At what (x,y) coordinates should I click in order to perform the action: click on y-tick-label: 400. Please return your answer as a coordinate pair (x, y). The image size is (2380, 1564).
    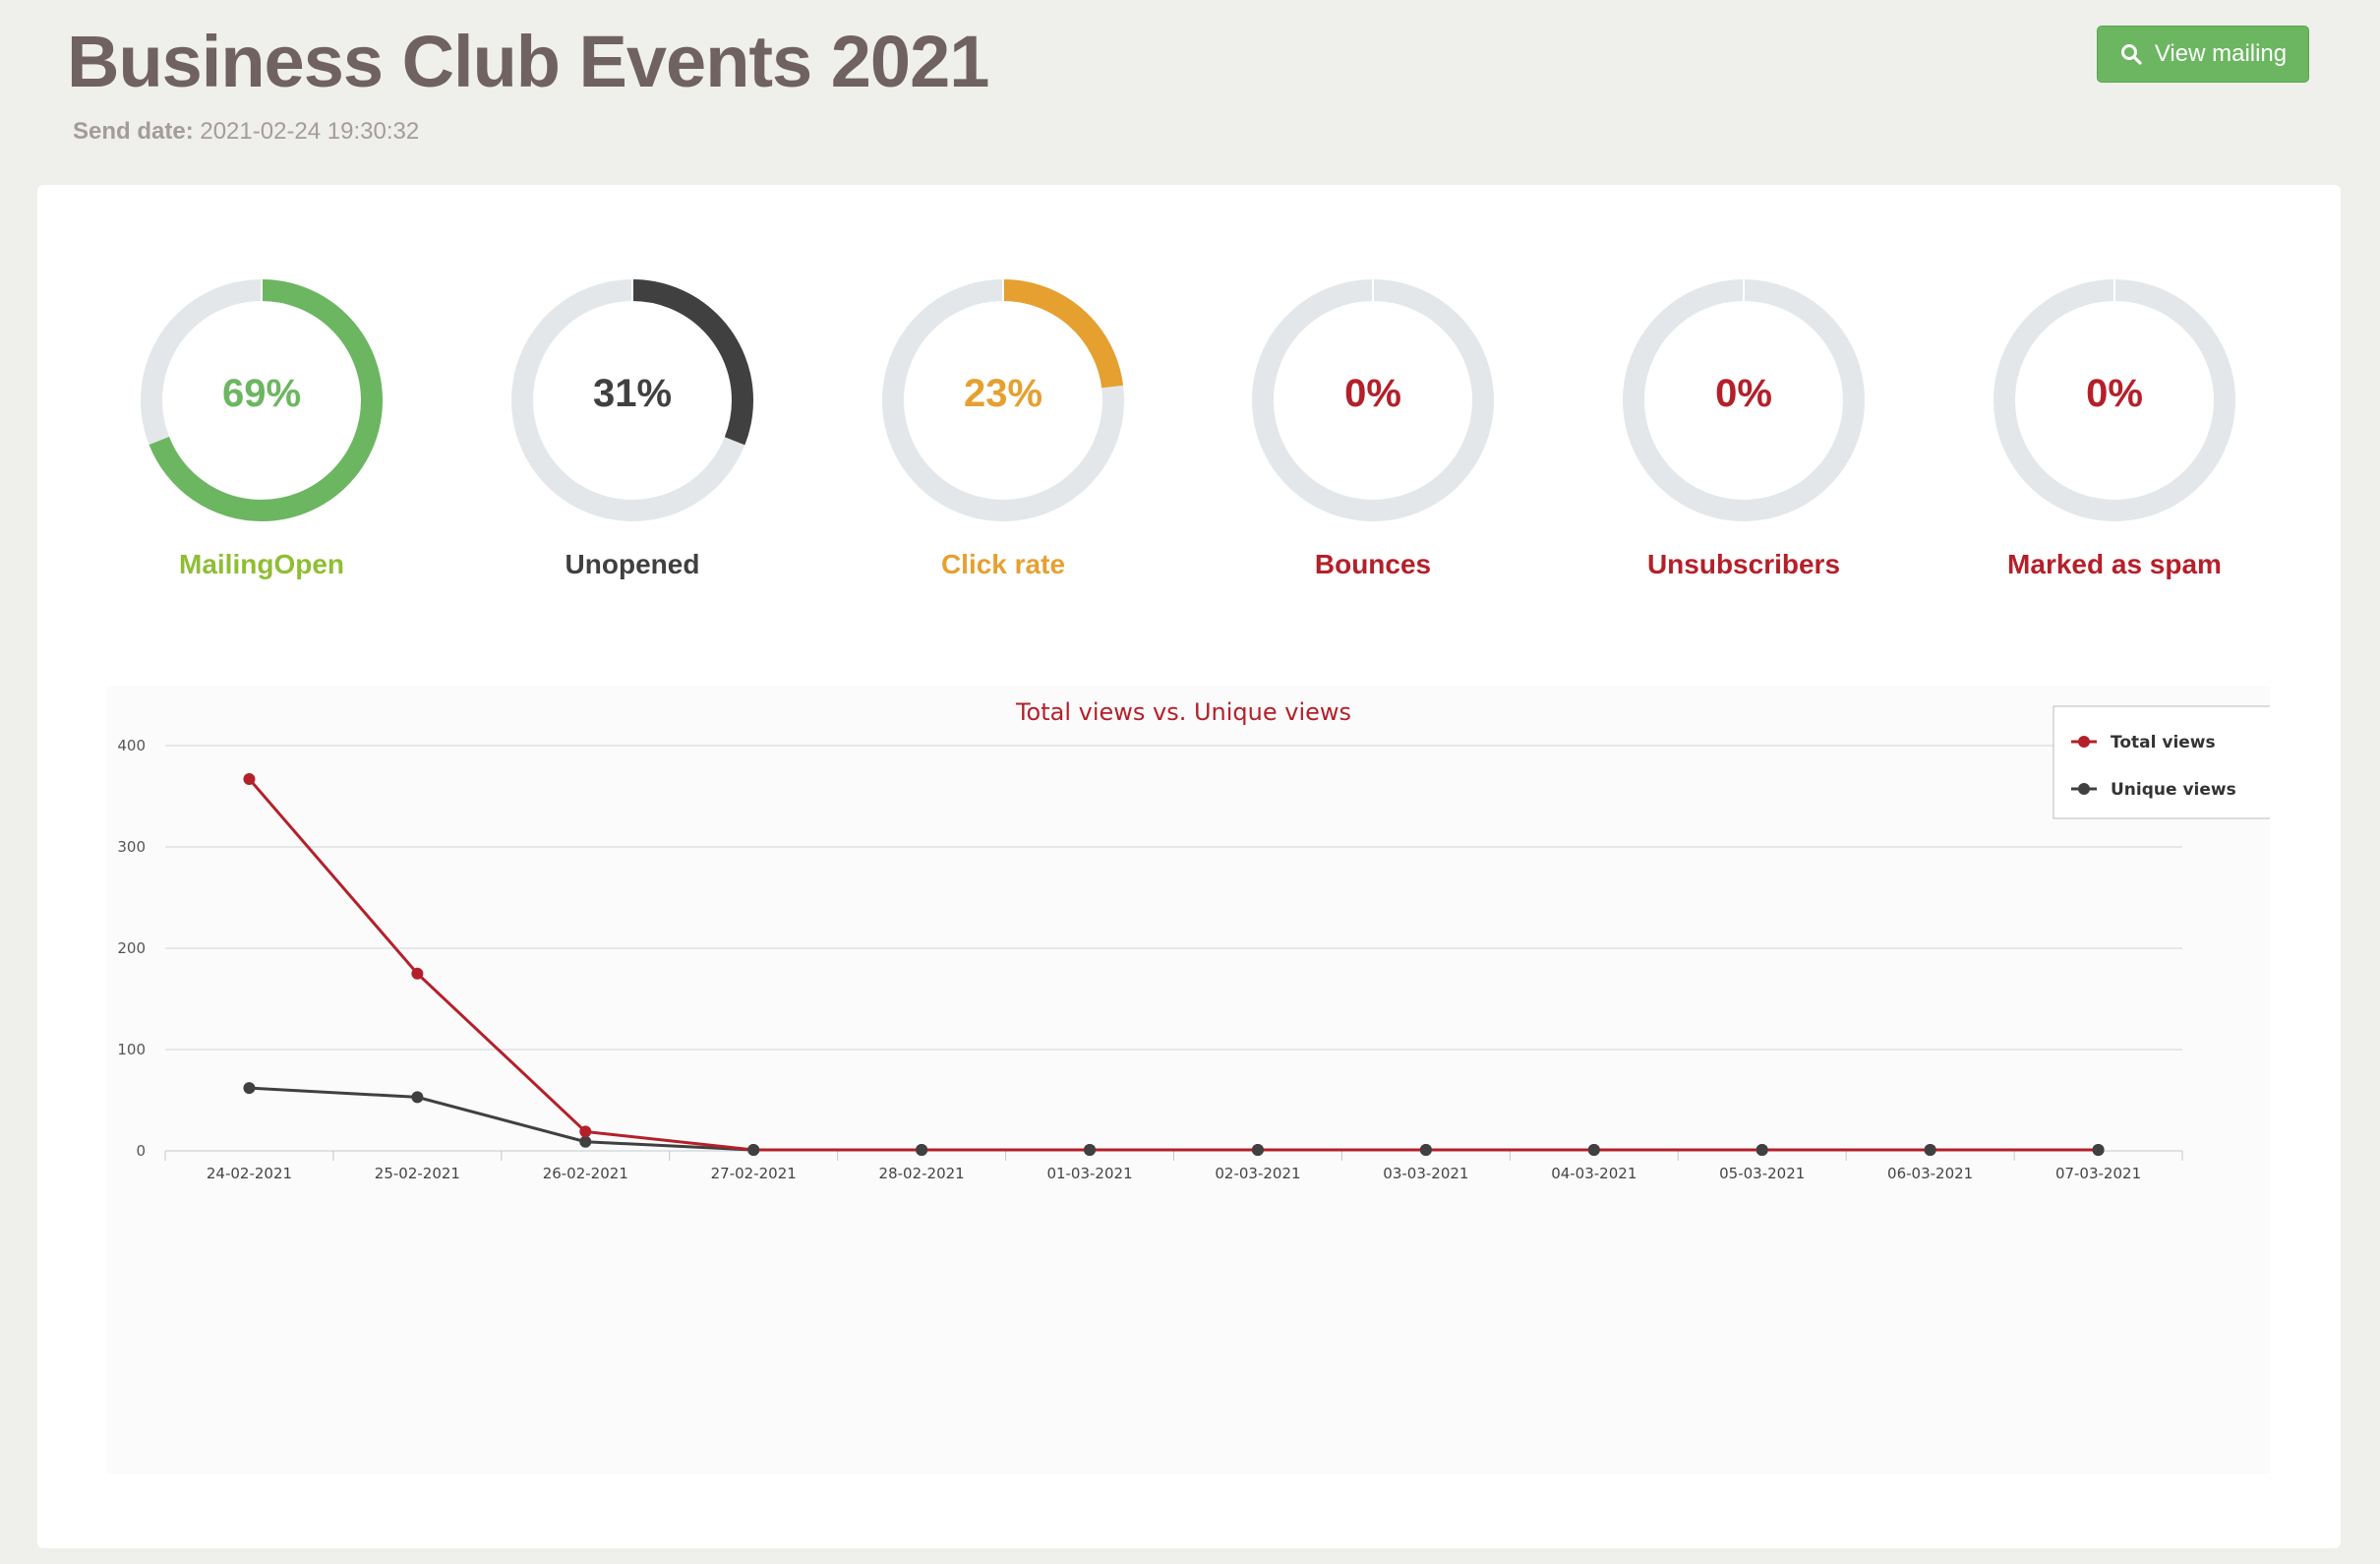
    Looking at the image, I should click on (131, 745).